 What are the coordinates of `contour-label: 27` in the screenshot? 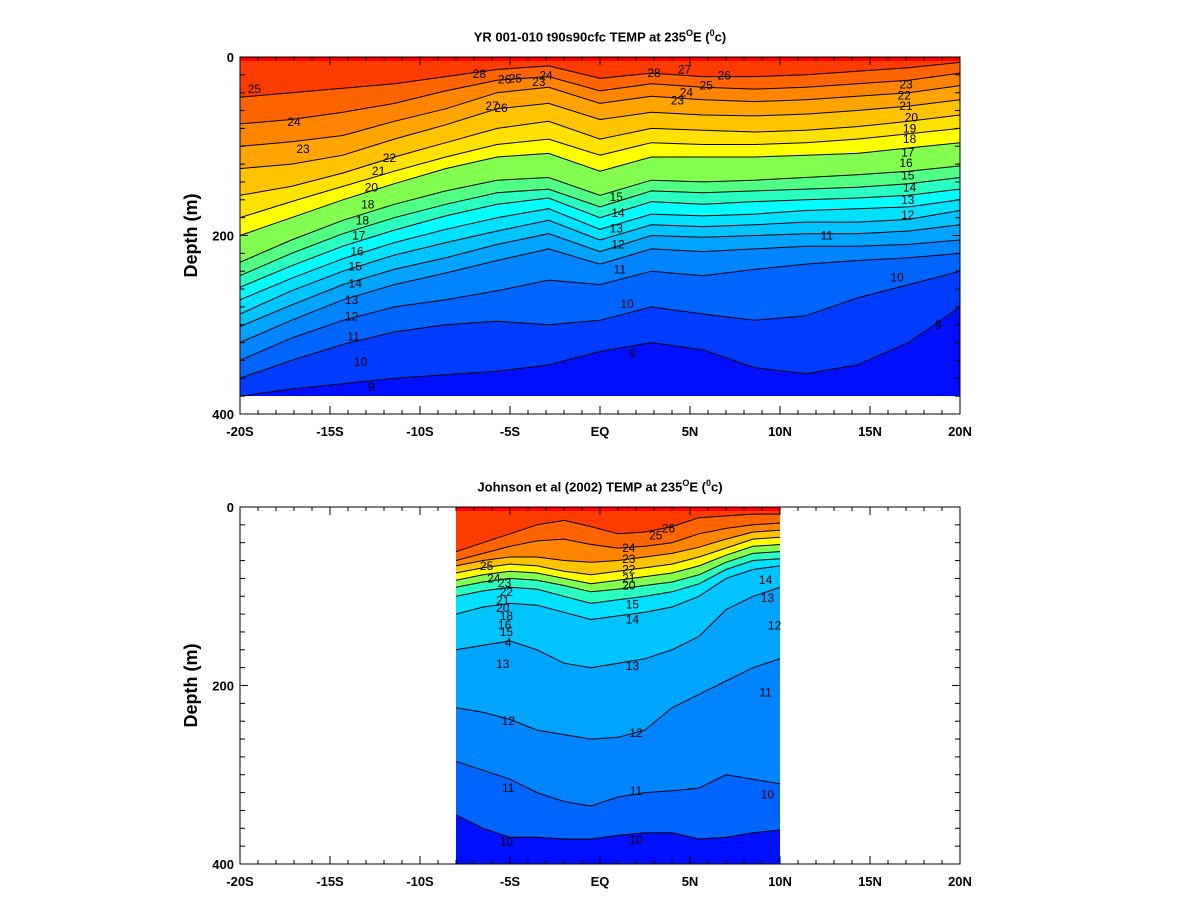 It's located at (492, 106).